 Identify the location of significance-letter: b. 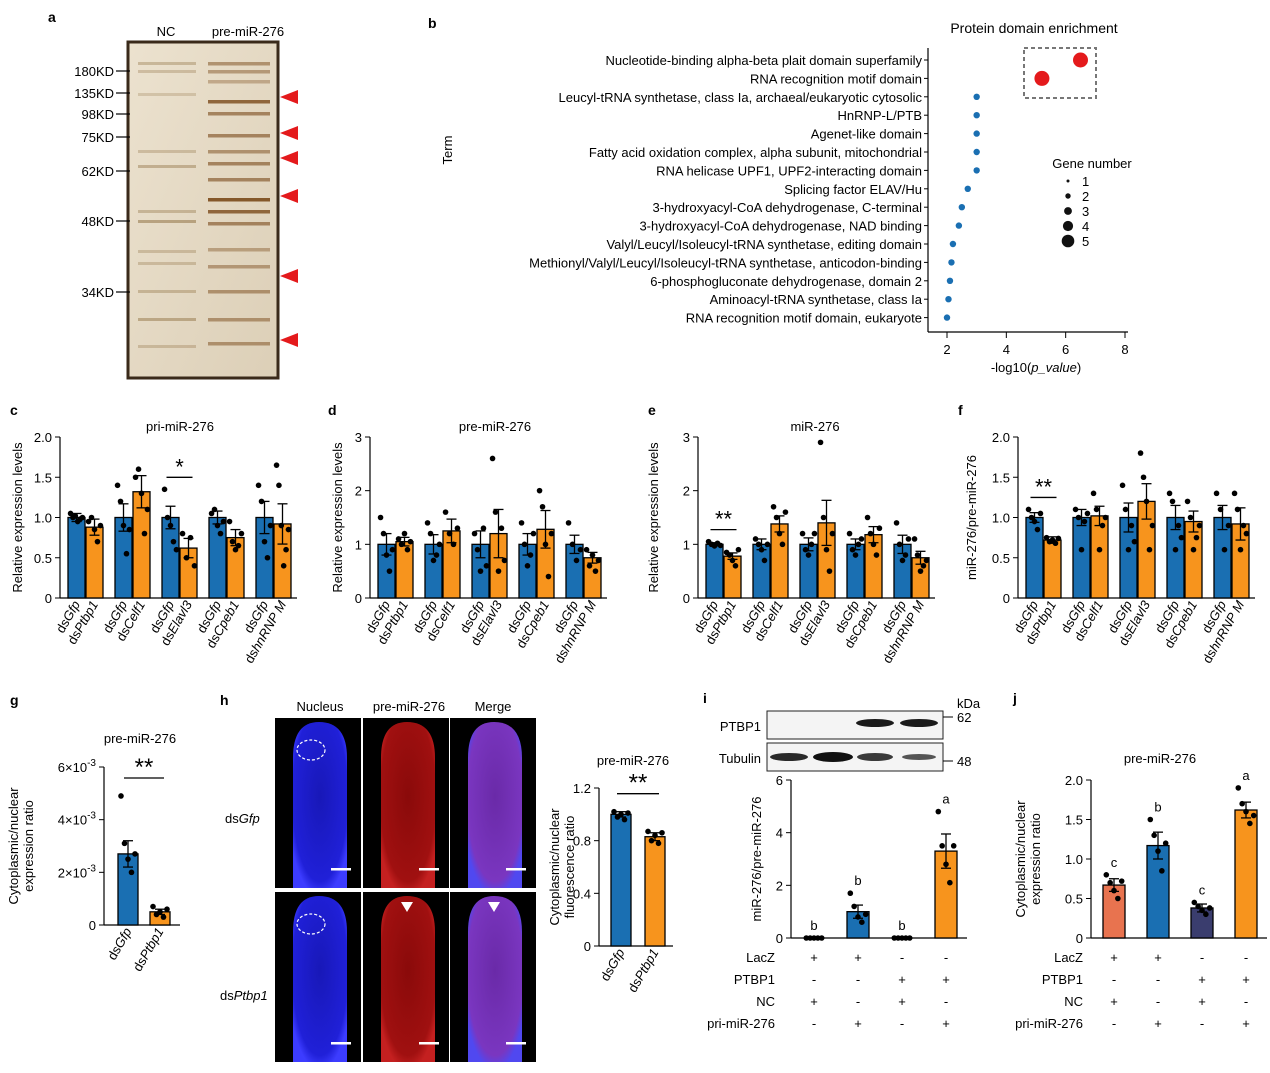
(813, 925).